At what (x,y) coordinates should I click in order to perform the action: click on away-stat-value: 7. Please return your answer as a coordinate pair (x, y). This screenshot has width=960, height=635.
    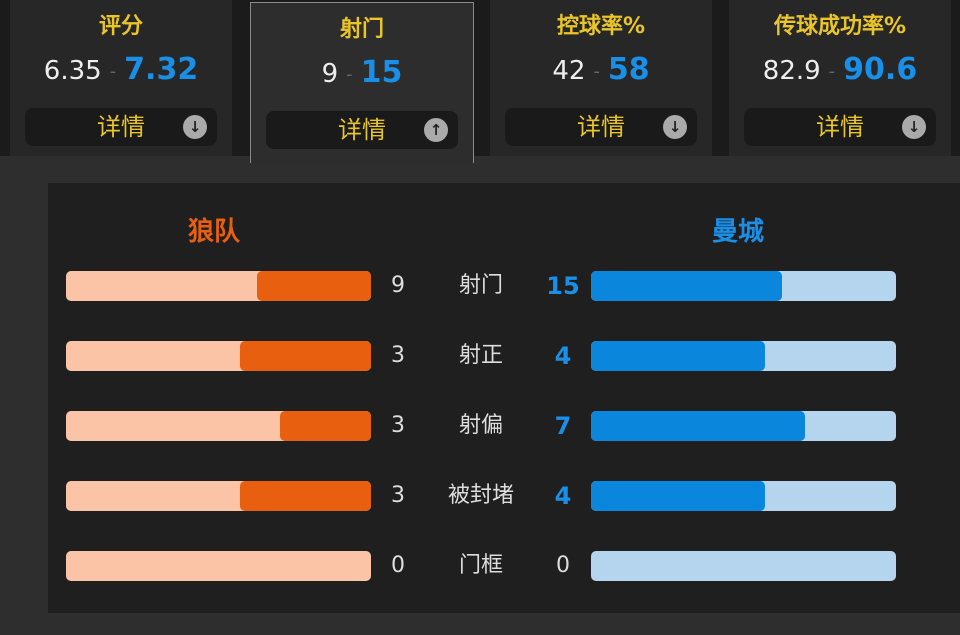
    Looking at the image, I should click on (563, 426).